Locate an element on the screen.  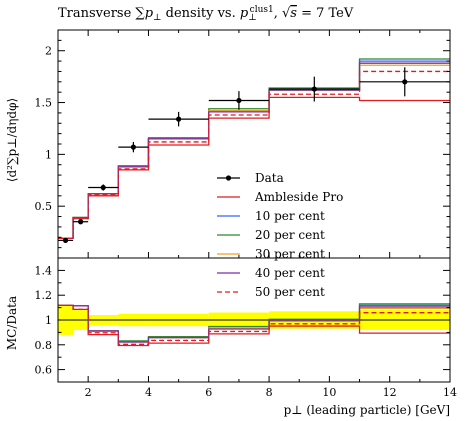
legend-data-marker is located at coordinates (228, 178).